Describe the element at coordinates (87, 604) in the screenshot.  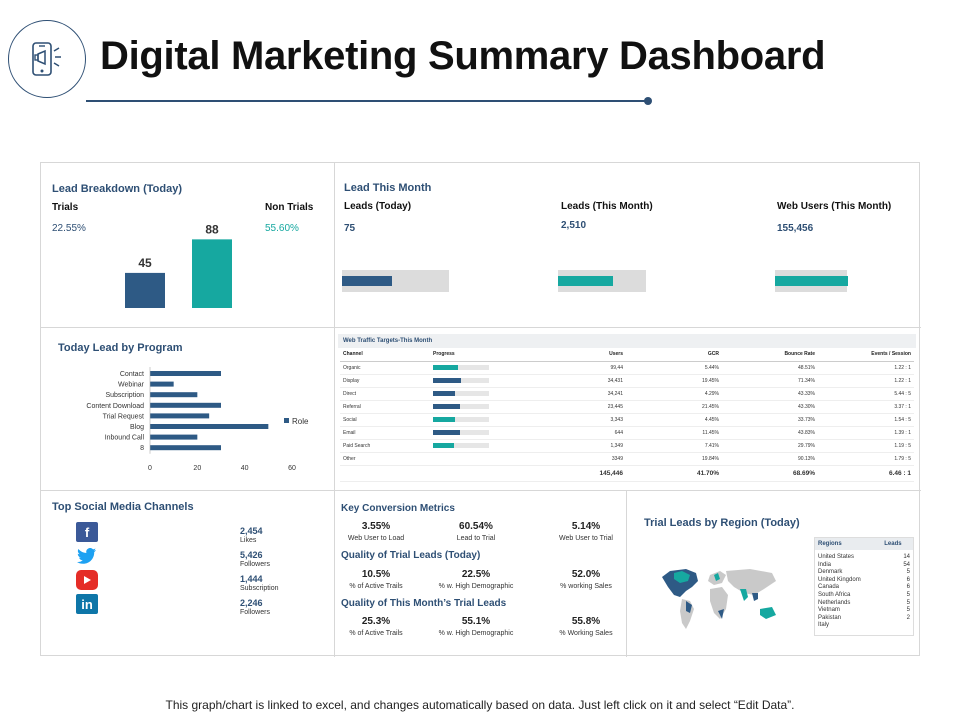
I see `linkedin-icon: in` at that location.